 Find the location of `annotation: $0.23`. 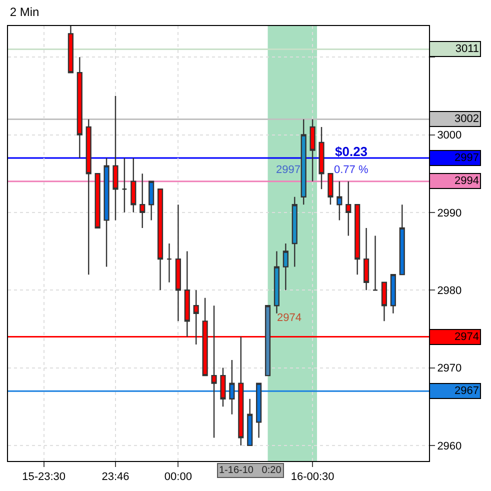

annotation: $0.23 is located at coordinates (351, 151).